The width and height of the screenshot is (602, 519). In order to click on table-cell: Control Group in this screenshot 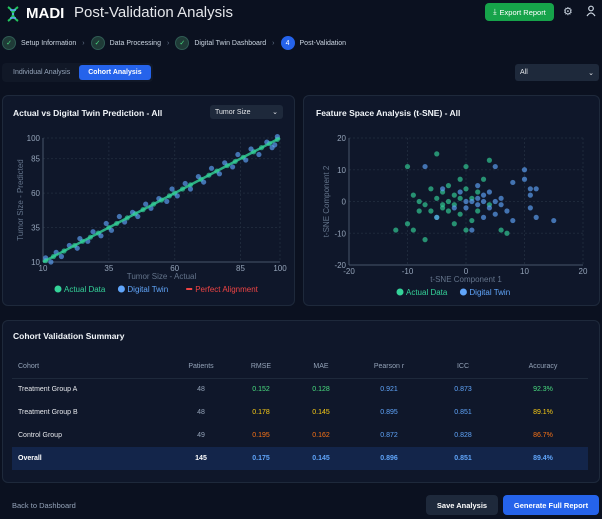, I will do `click(40, 435)`.